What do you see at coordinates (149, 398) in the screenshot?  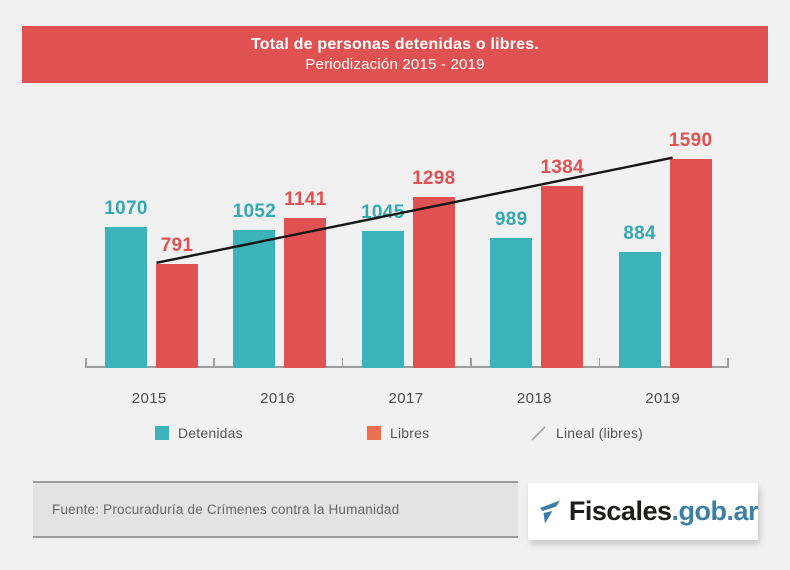 I see `x-axis-label-2015: 2015` at bounding box center [149, 398].